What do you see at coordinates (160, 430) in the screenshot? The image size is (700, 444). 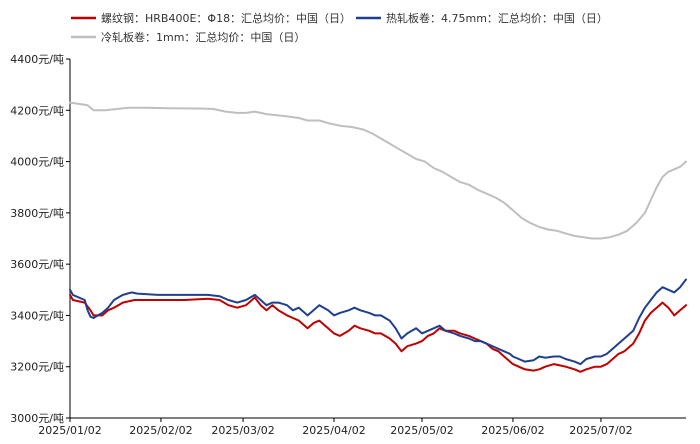 I see `x-tick-label: 2025/02/02` at bounding box center [160, 430].